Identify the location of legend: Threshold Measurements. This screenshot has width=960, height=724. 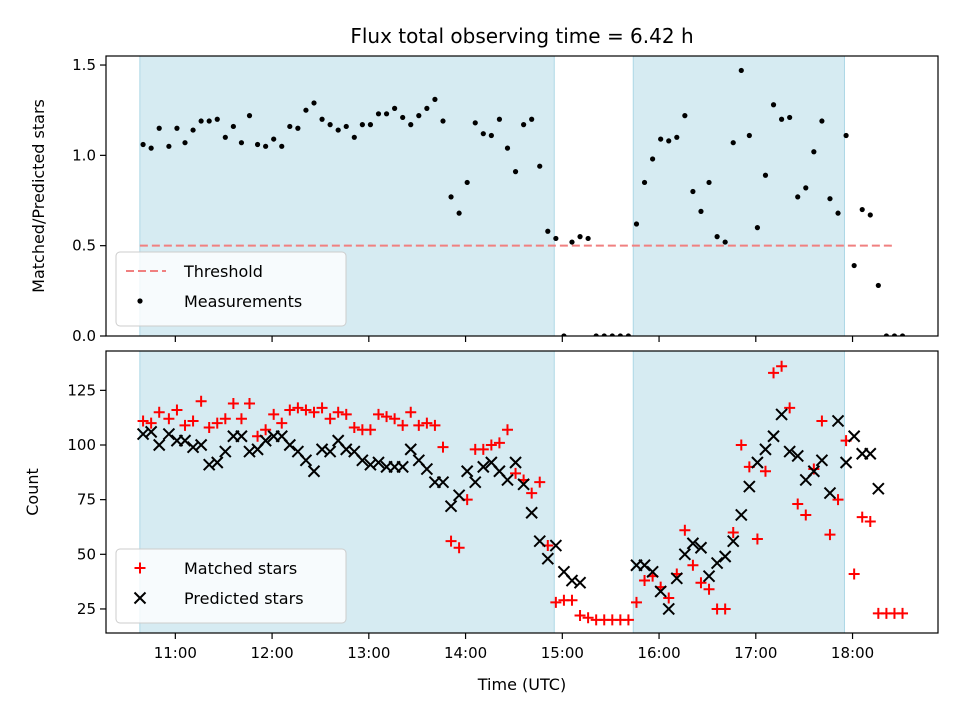
(231, 289).